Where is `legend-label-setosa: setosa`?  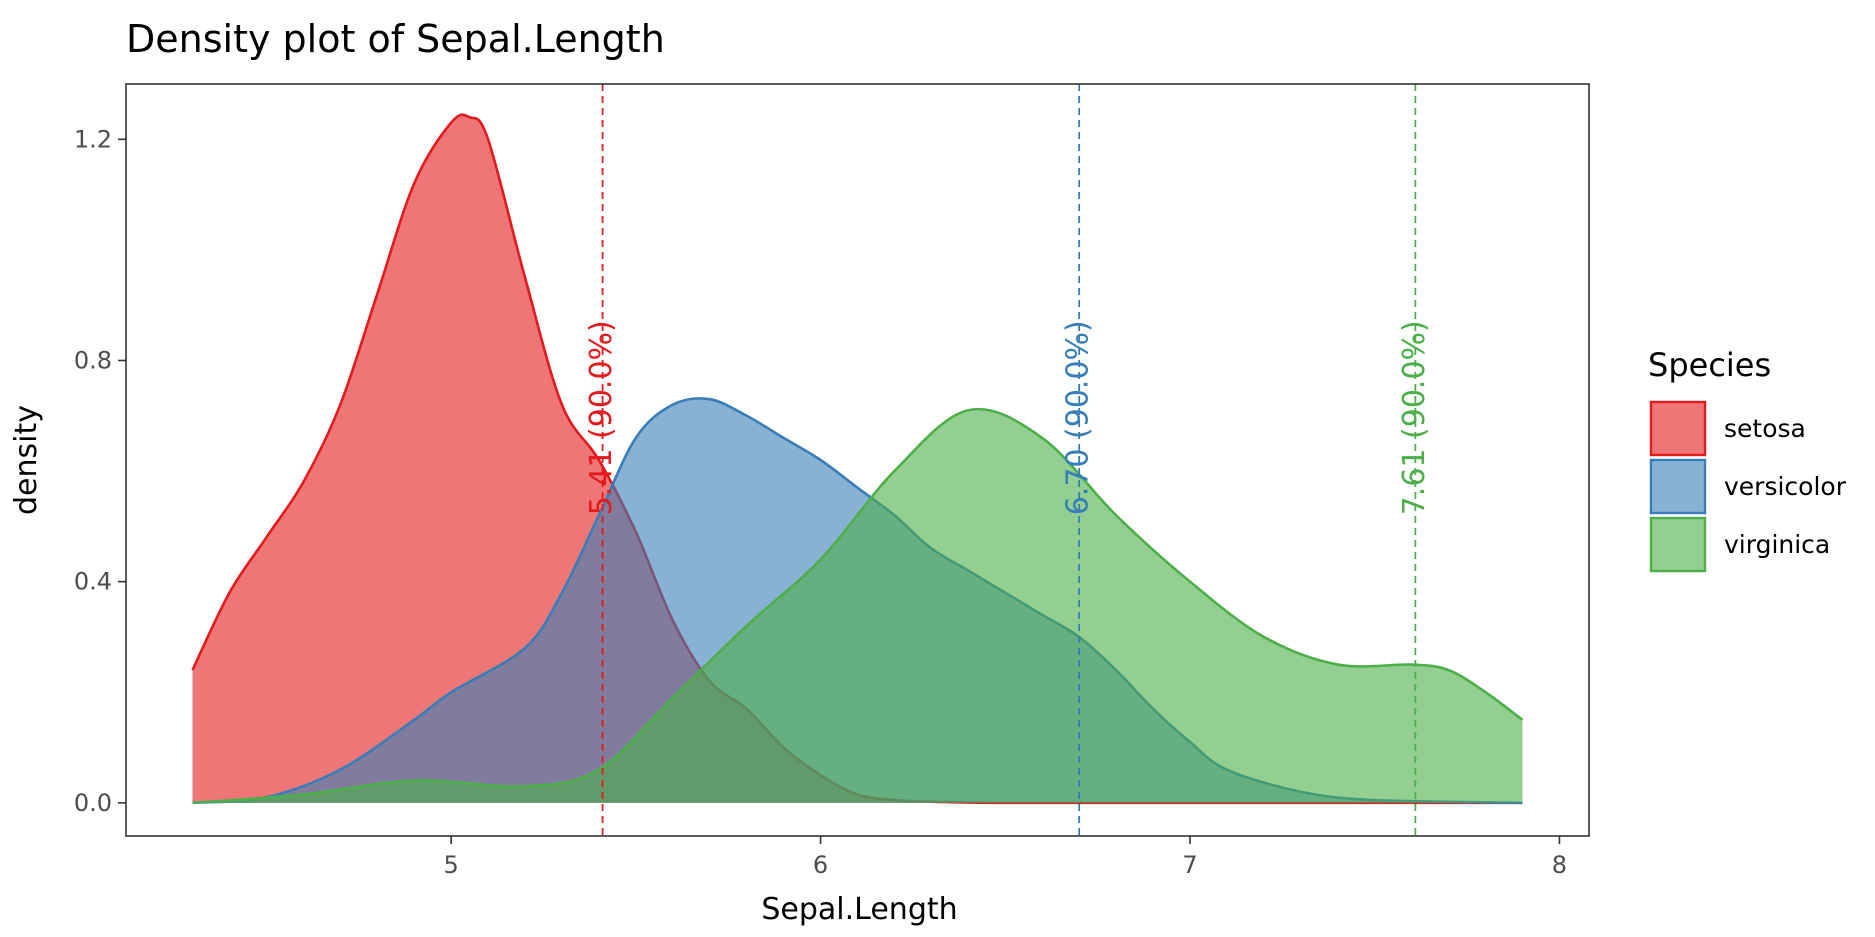 legend-label-setosa: setosa is located at coordinates (1765, 428).